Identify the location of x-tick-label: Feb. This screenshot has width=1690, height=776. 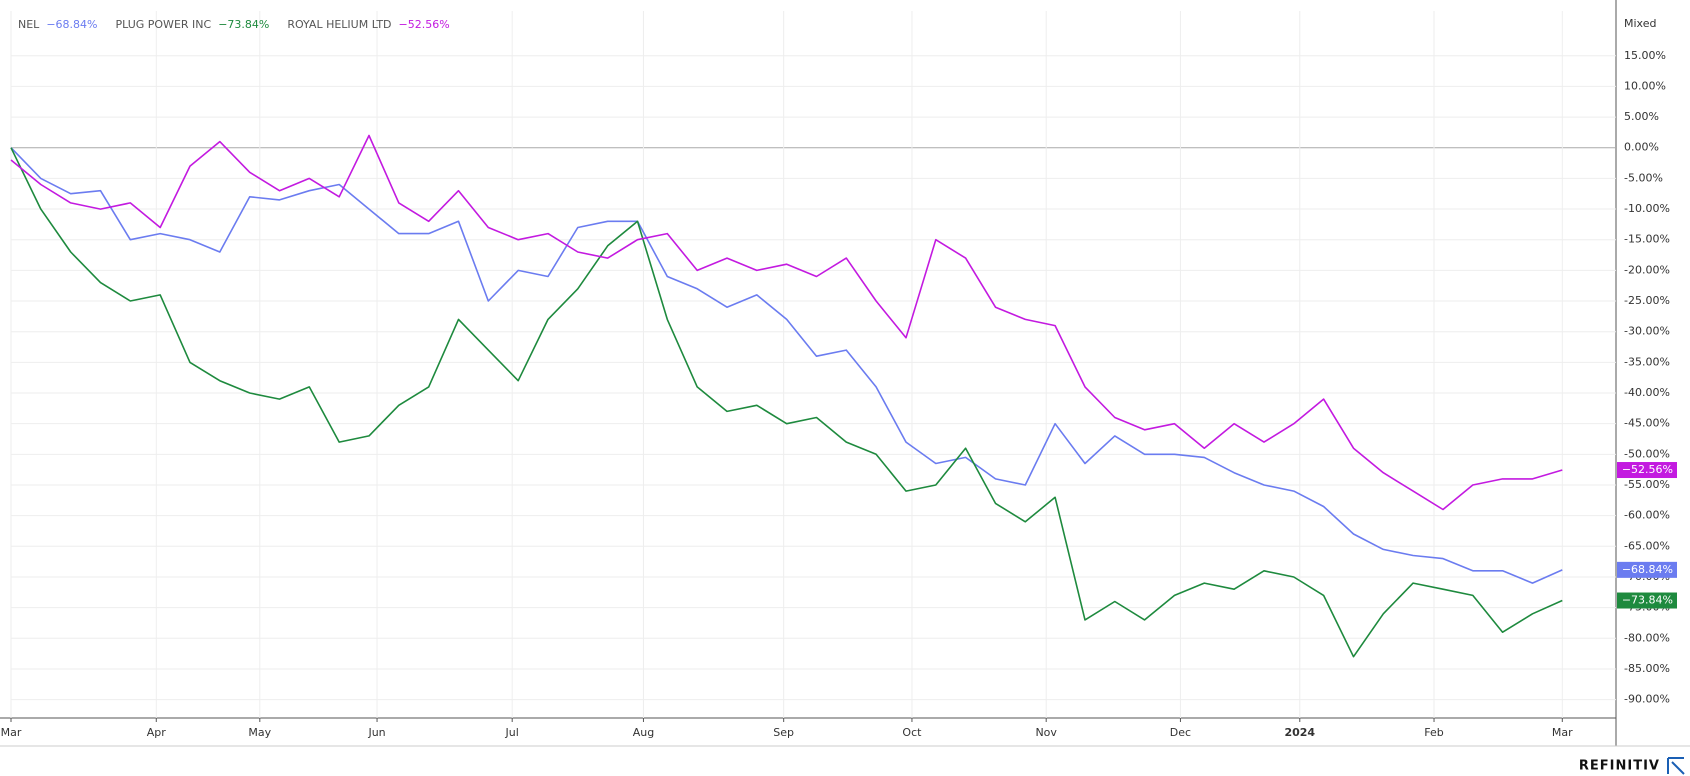
(1433, 732).